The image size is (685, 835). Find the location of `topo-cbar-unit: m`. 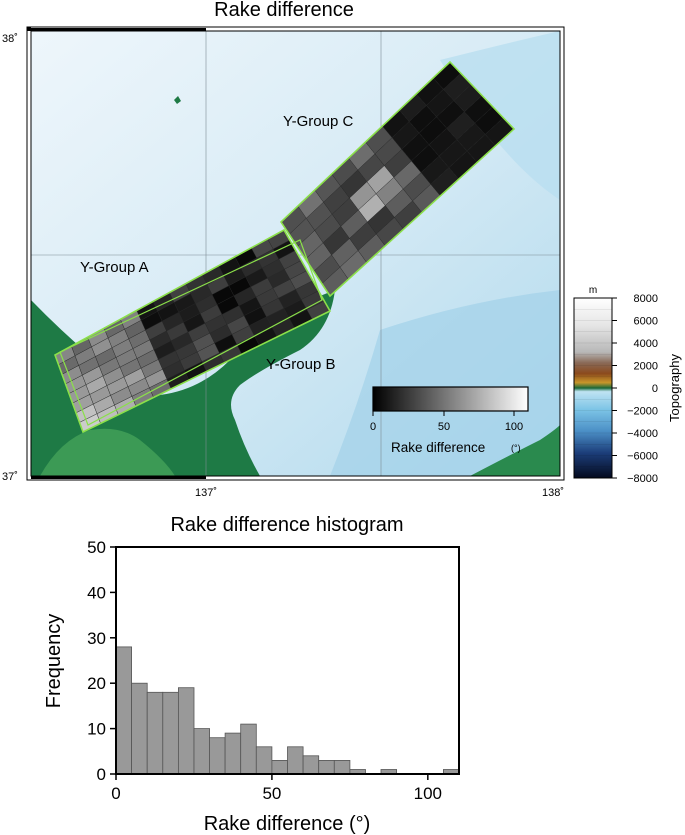

topo-cbar-unit: m is located at coordinates (593, 290).